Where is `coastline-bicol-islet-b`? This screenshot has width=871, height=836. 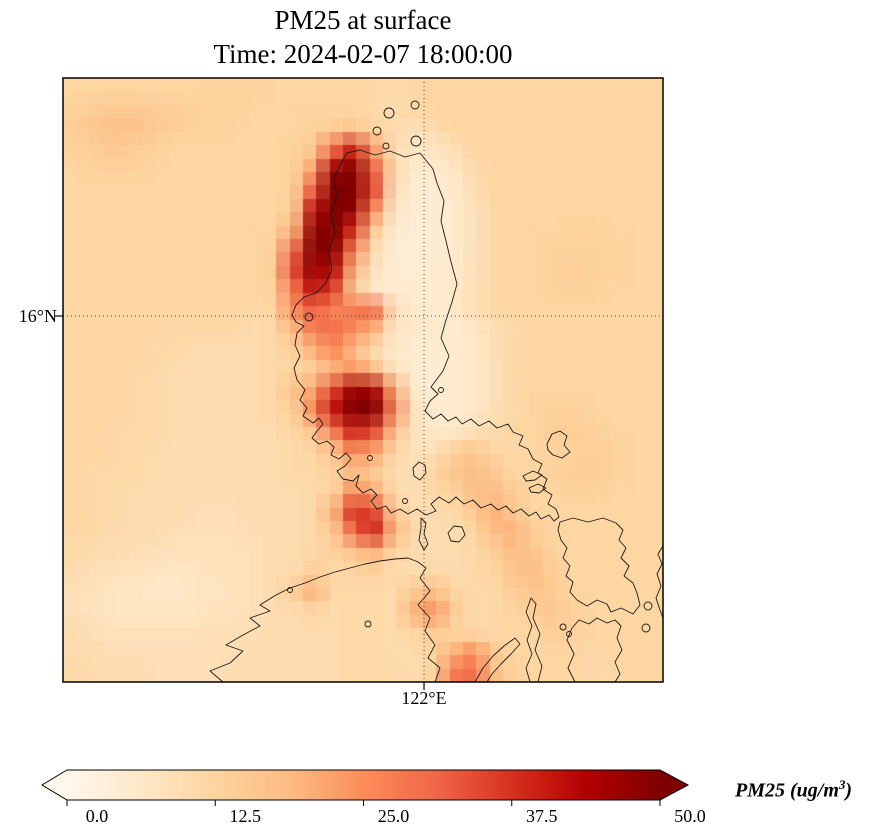 coastline-bicol-islet-b is located at coordinates (537, 488).